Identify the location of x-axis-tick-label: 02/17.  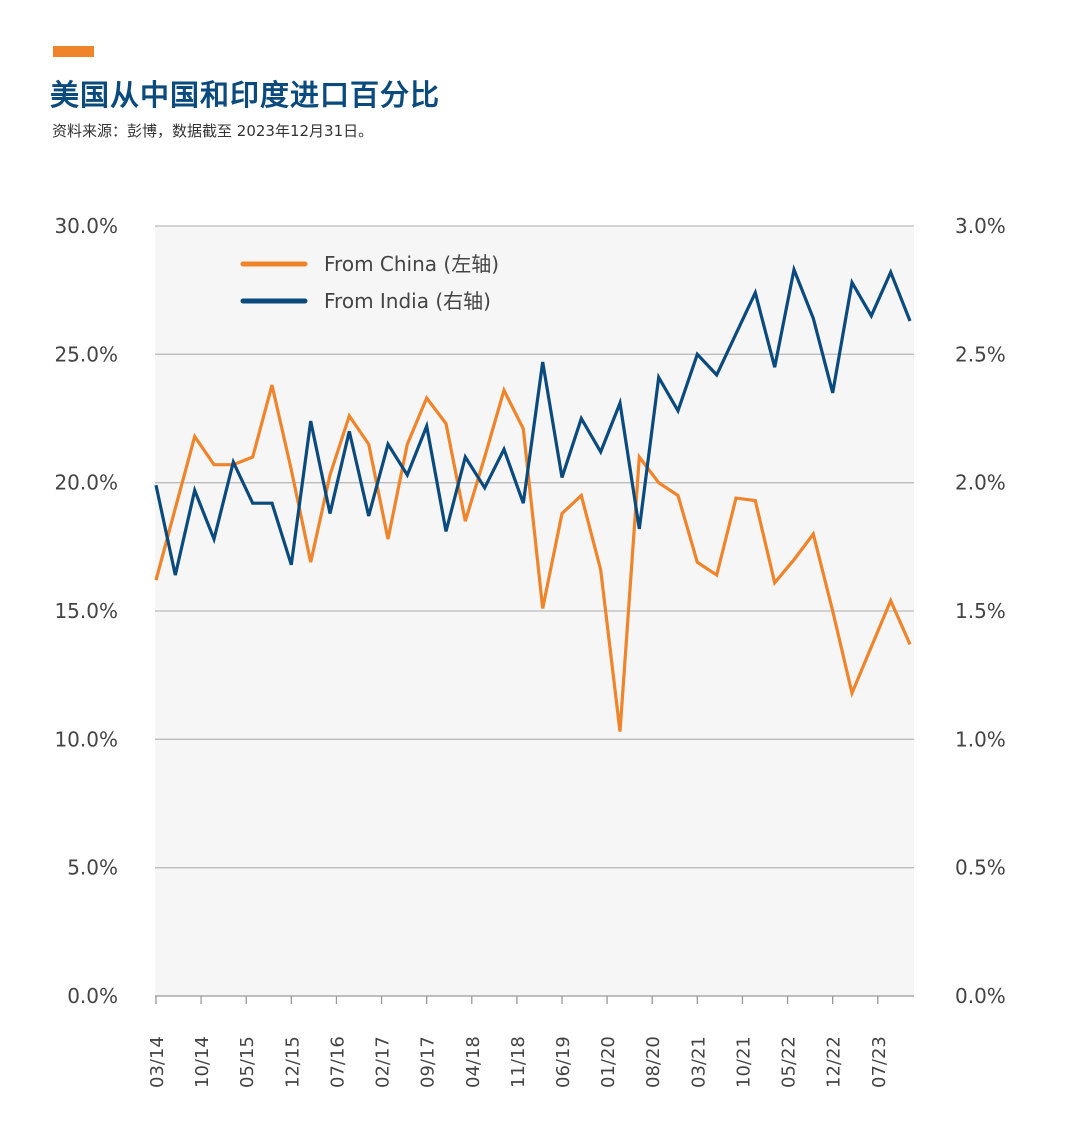
(383, 1062).